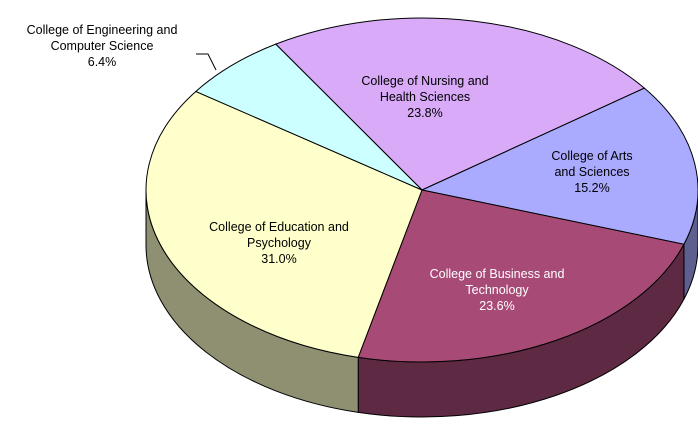 The width and height of the screenshot is (698, 433). Describe the element at coordinates (279, 259) in the screenshot. I see `value-label: 31.0%` at that location.